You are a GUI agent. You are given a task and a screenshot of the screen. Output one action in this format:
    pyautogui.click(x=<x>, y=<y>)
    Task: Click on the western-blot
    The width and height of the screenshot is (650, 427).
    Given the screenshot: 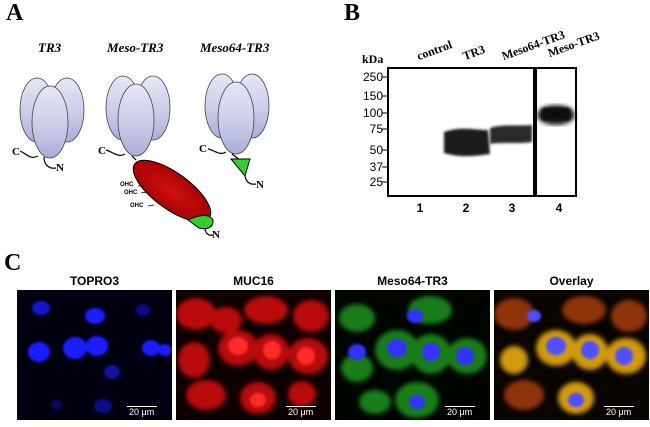 What is the action you would take?
    pyautogui.click(x=479, y=132)
    